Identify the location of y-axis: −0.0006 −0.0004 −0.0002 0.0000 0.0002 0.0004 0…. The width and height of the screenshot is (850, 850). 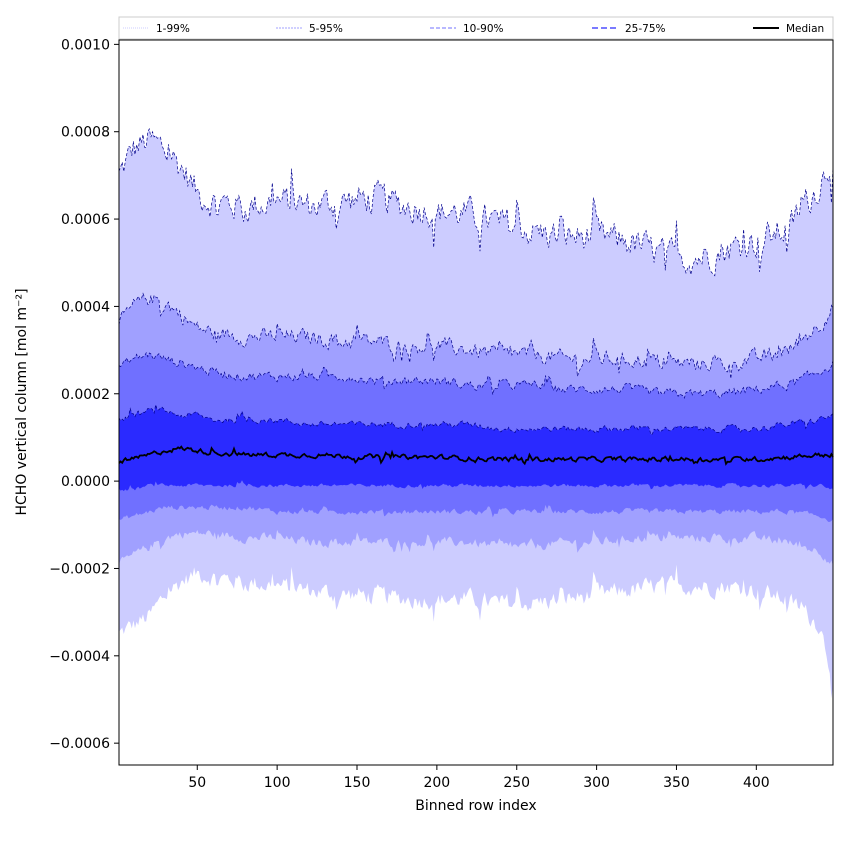
(84, 394).